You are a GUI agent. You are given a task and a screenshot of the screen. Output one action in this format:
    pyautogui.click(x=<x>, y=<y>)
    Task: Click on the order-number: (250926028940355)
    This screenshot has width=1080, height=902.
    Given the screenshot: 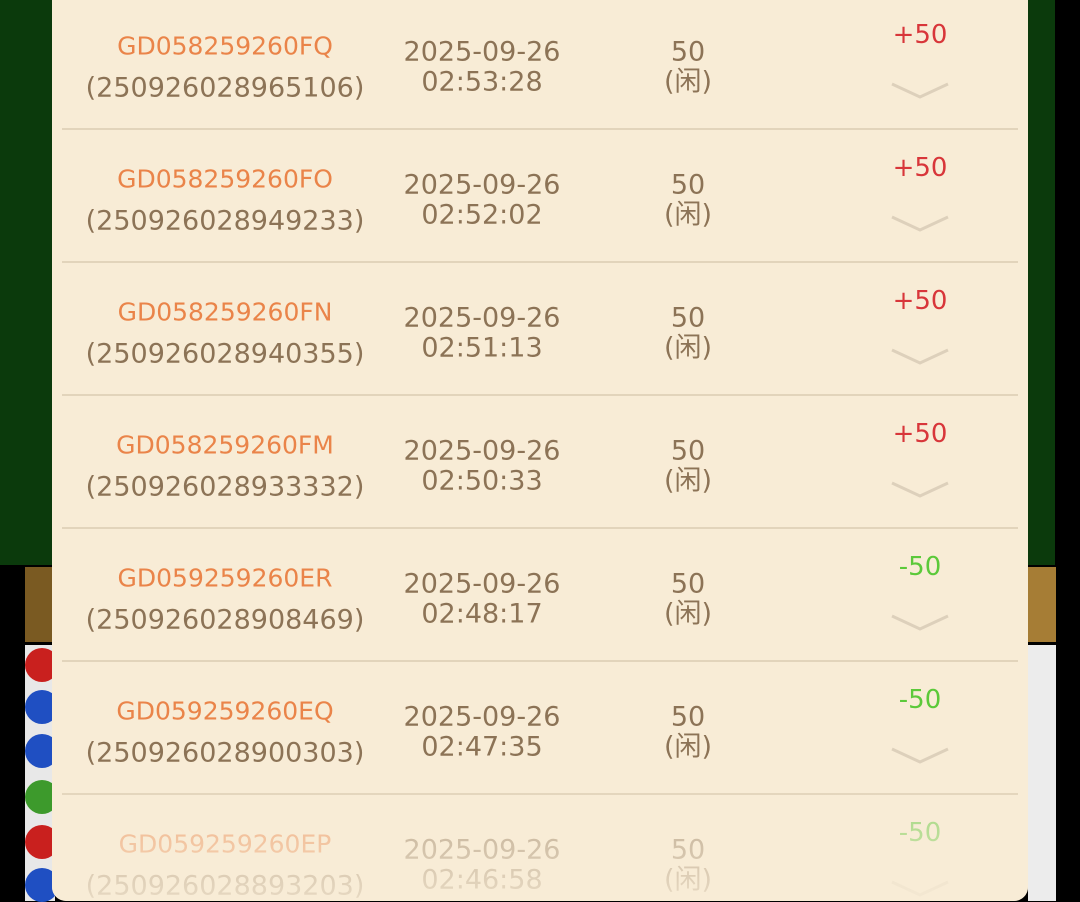 What is the action you would take?
    pyautogui.click(x=225, y=354)
    